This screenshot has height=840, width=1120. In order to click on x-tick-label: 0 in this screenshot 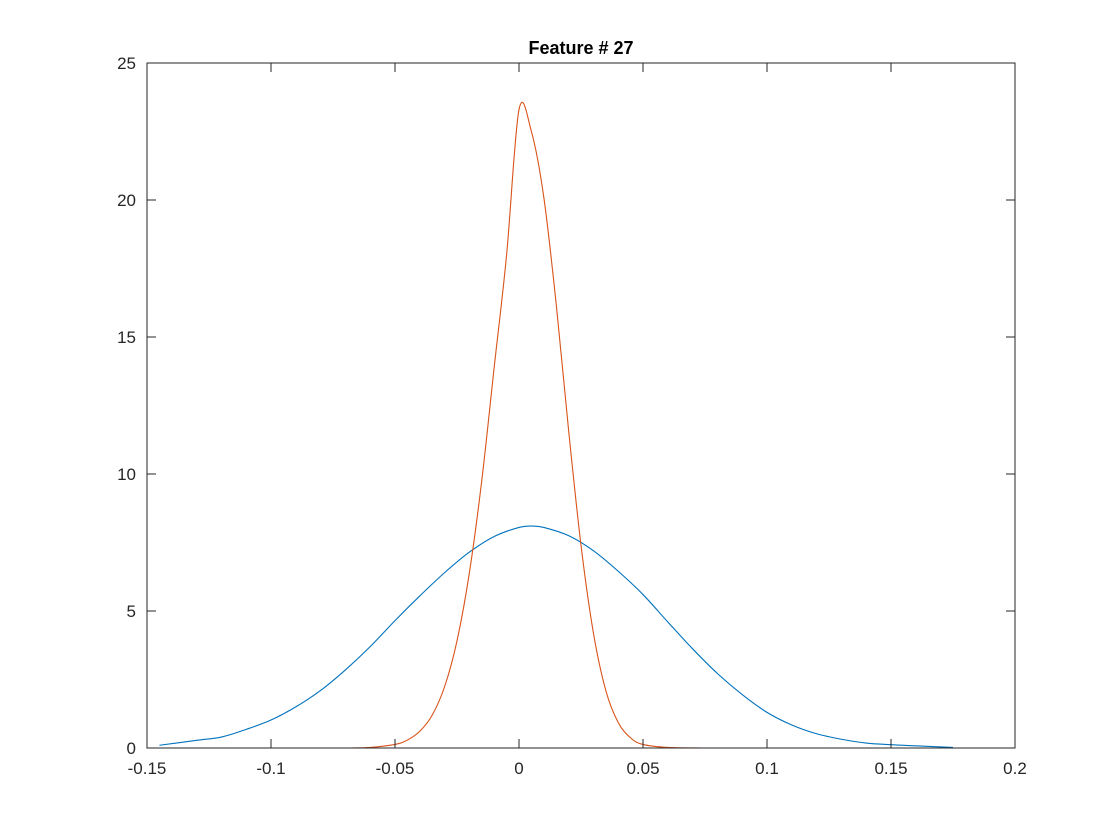, I will do `click(518, 768)`.